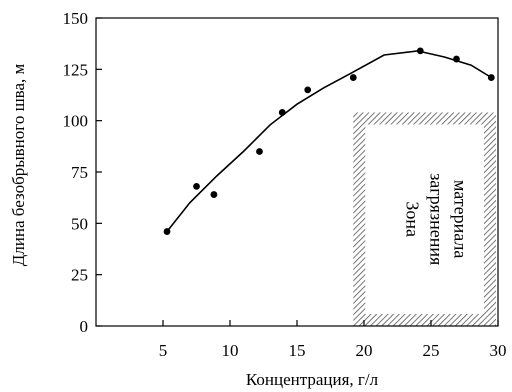 The image size is (512, 392). Describe the element at coordinates (79, 275) in the screenshot. I see `y-tick-label: 25` at that location.